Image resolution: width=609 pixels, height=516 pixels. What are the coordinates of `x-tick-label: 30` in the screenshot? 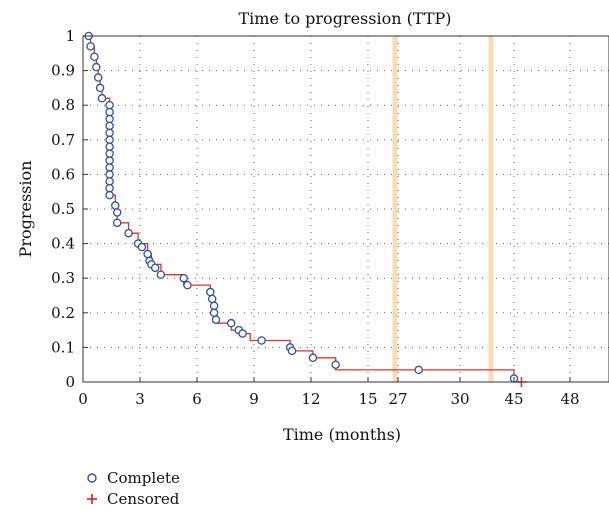 It's located at (459, 399).